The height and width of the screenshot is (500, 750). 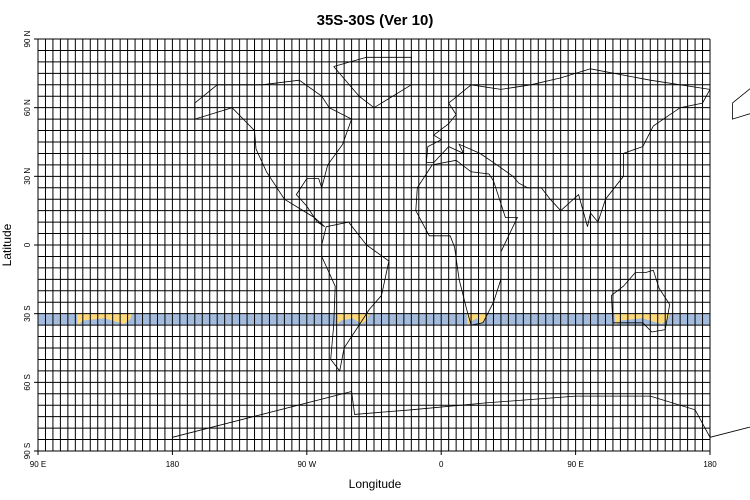 I want to click on y-tick-label: 60 N, so click(x=27, y=107).